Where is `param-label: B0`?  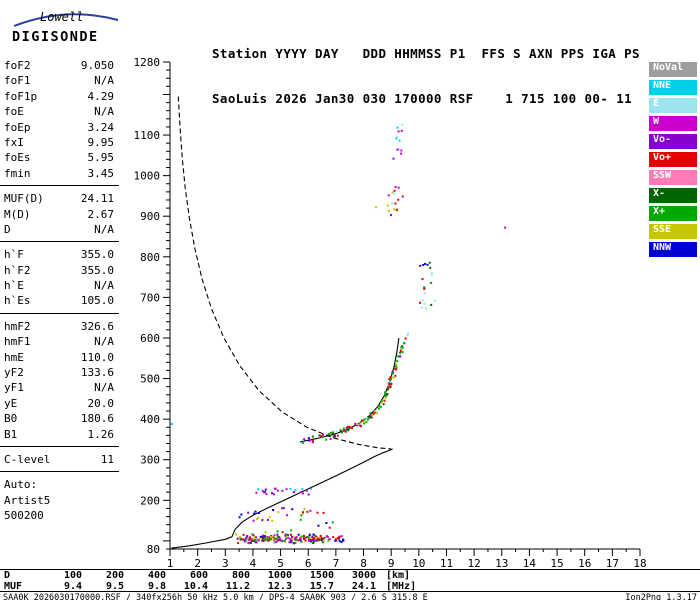
param-label: B0 is located at coordinates (11, 419).